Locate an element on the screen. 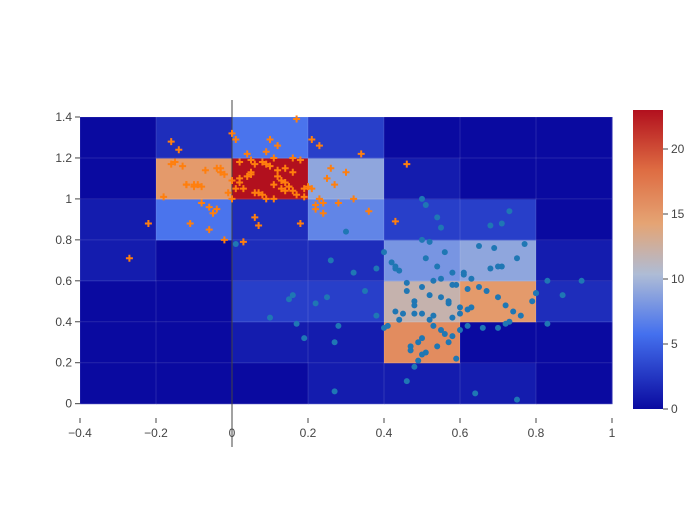 The width and height of the screenshot is (700, 505). x-tick-label: 0.2 is located at coordinates (308, 433).